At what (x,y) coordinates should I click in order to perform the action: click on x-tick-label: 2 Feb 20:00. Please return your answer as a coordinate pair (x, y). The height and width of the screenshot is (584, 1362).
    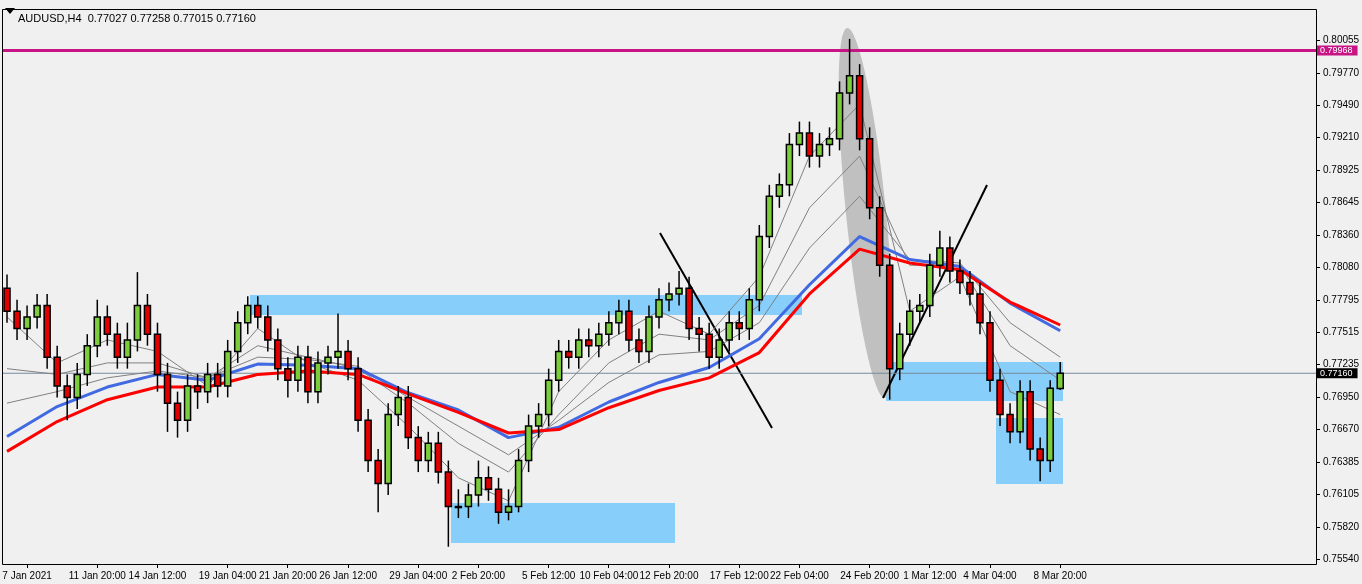
    Looking at the image, I should click on (478, 575).